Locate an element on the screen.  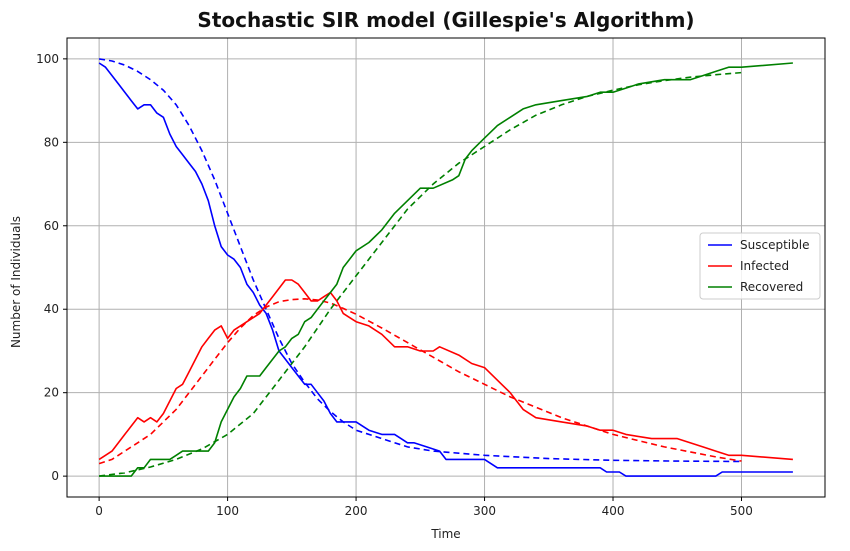
x-tick-label: 200 is located at coordinates (356, 511).